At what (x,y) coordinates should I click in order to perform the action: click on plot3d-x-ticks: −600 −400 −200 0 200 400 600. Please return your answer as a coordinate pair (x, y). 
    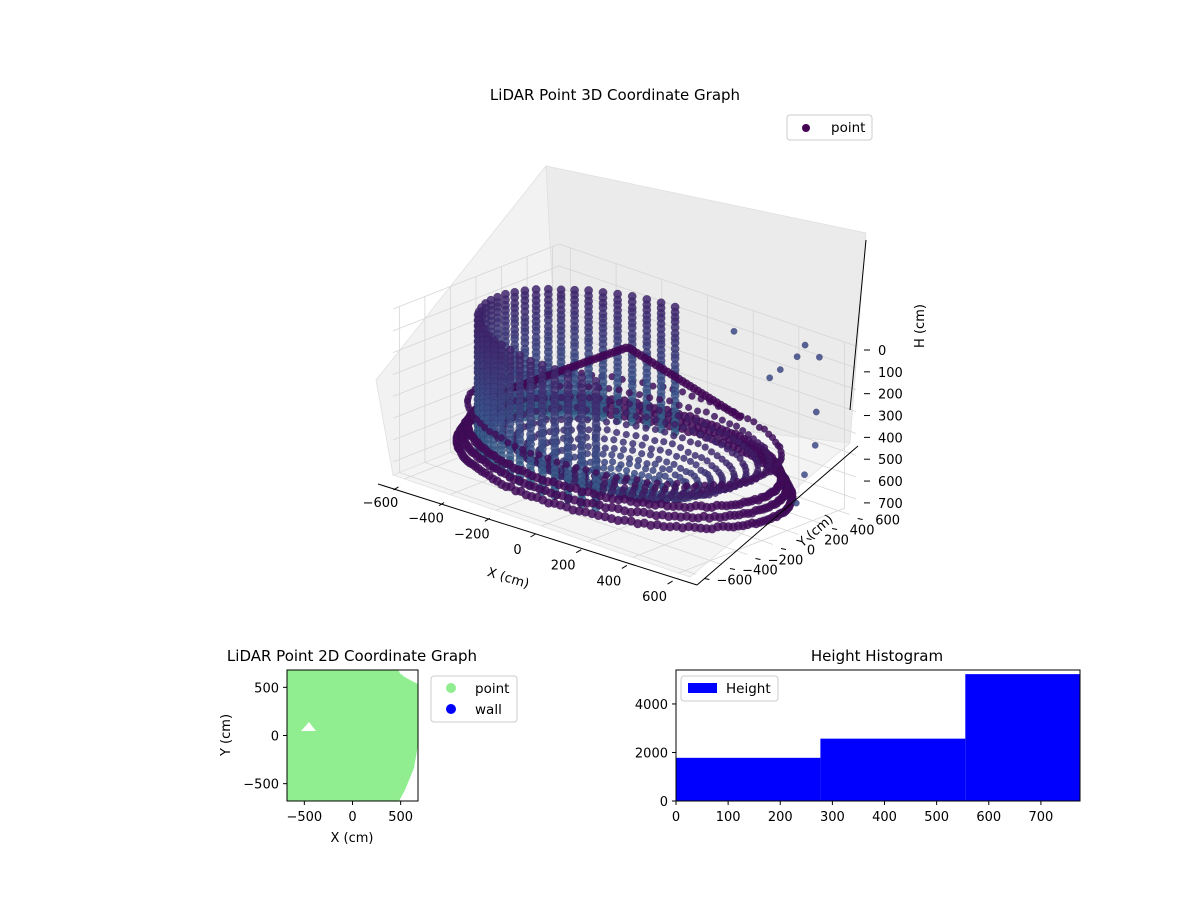
    Looking at the image, I should click on (518, 545).